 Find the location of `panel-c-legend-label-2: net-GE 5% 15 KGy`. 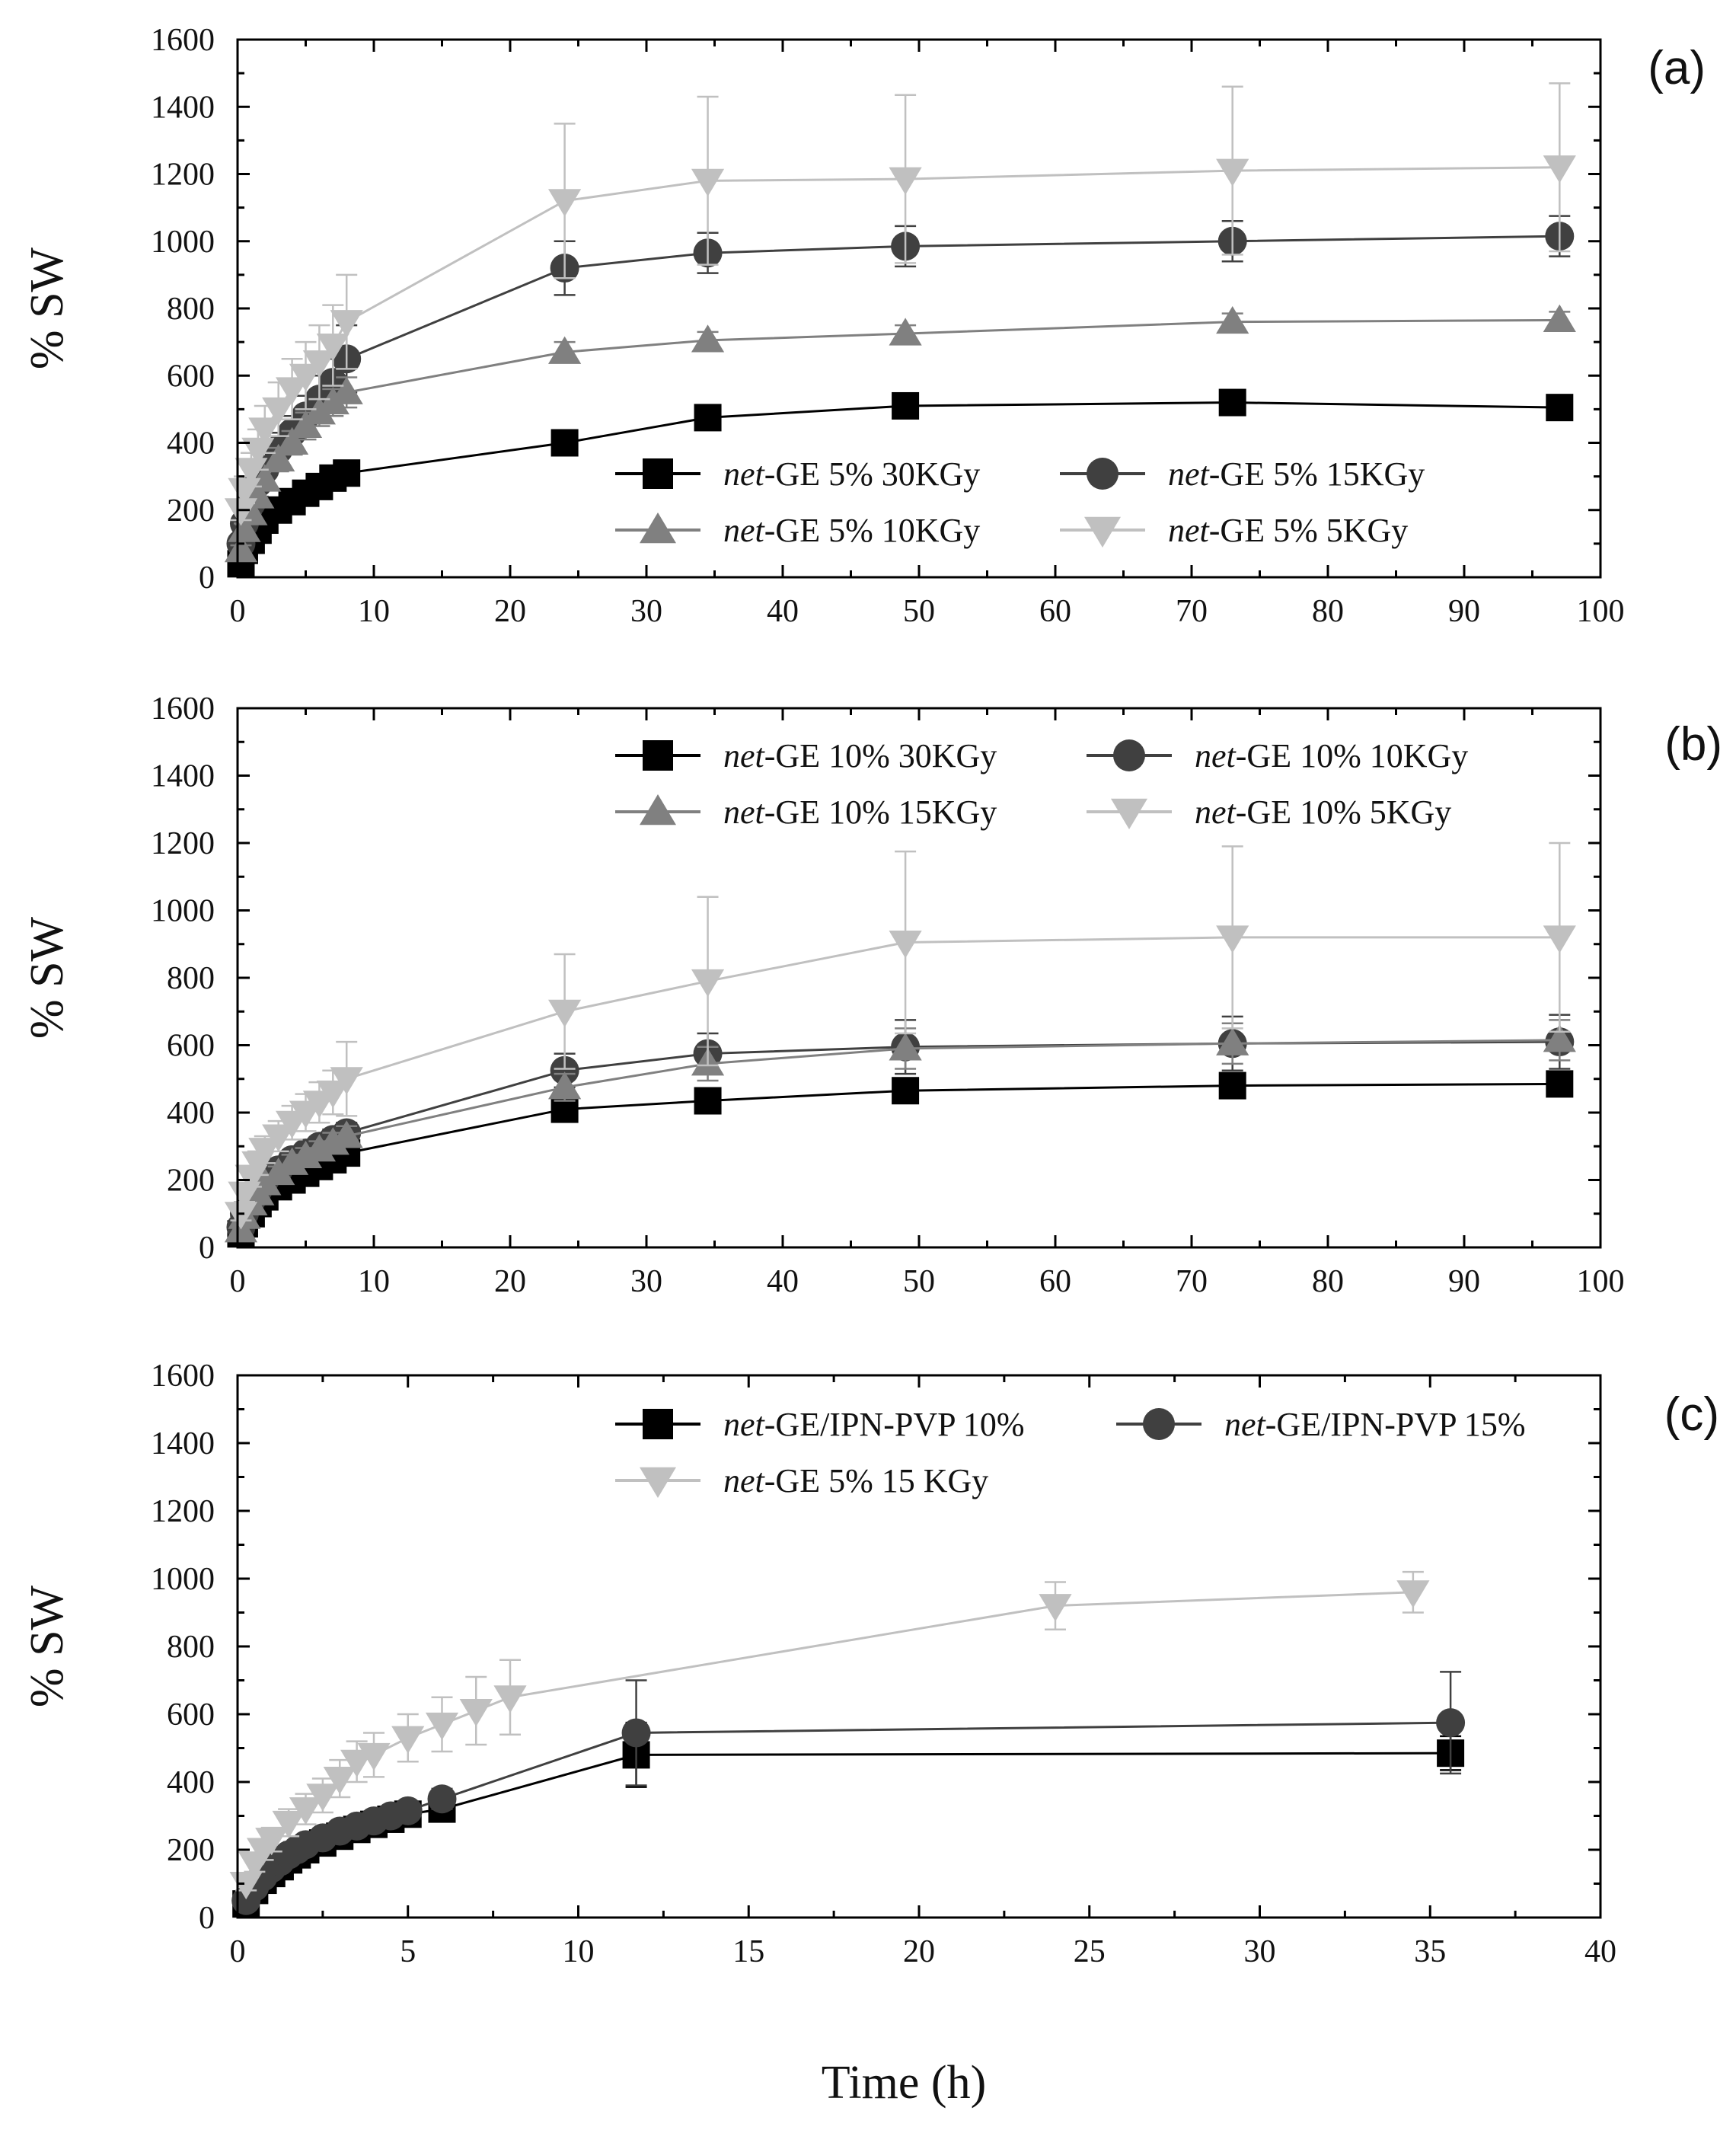

panel-c-legend-label-2: net-GE 5% 15 KGy is located at coordinates (856, 1480).